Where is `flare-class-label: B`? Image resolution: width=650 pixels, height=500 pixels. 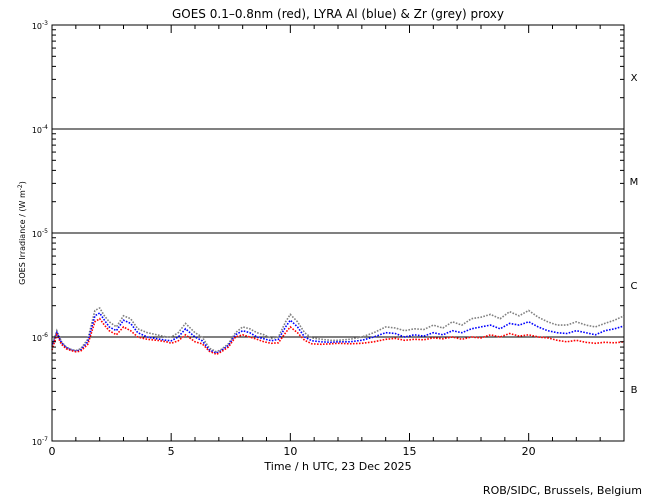
flare-class-label: B is located at coordinates (634, 390).